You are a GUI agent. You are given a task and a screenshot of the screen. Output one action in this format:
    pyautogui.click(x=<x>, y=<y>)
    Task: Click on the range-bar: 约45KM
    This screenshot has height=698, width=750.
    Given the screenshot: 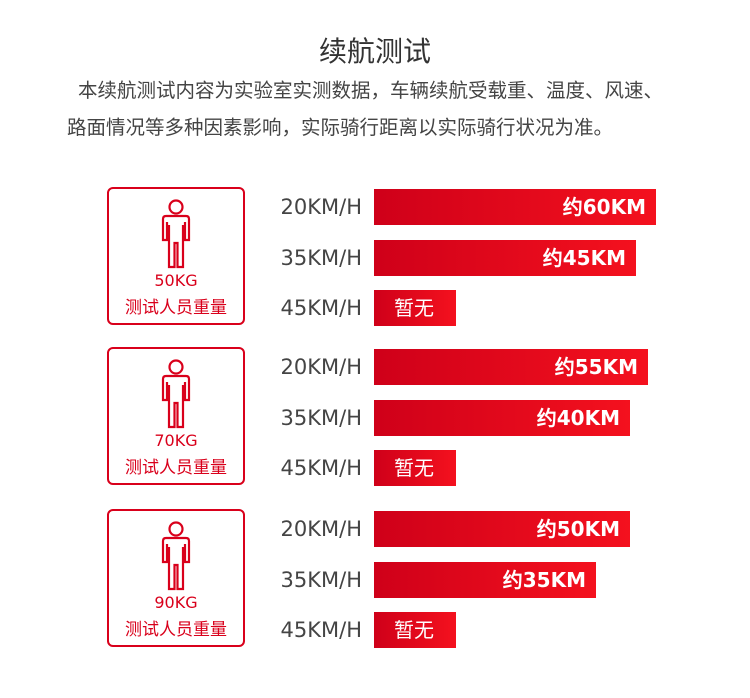 What is the action you would take?
    pyautogui.click(x=505, y=257)
    